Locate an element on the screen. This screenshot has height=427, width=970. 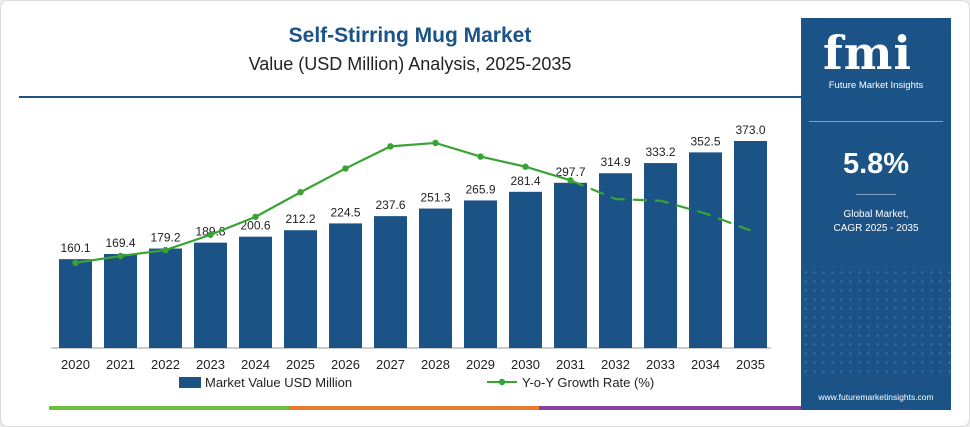
bar-2035 is located at coordinates (750, 244).